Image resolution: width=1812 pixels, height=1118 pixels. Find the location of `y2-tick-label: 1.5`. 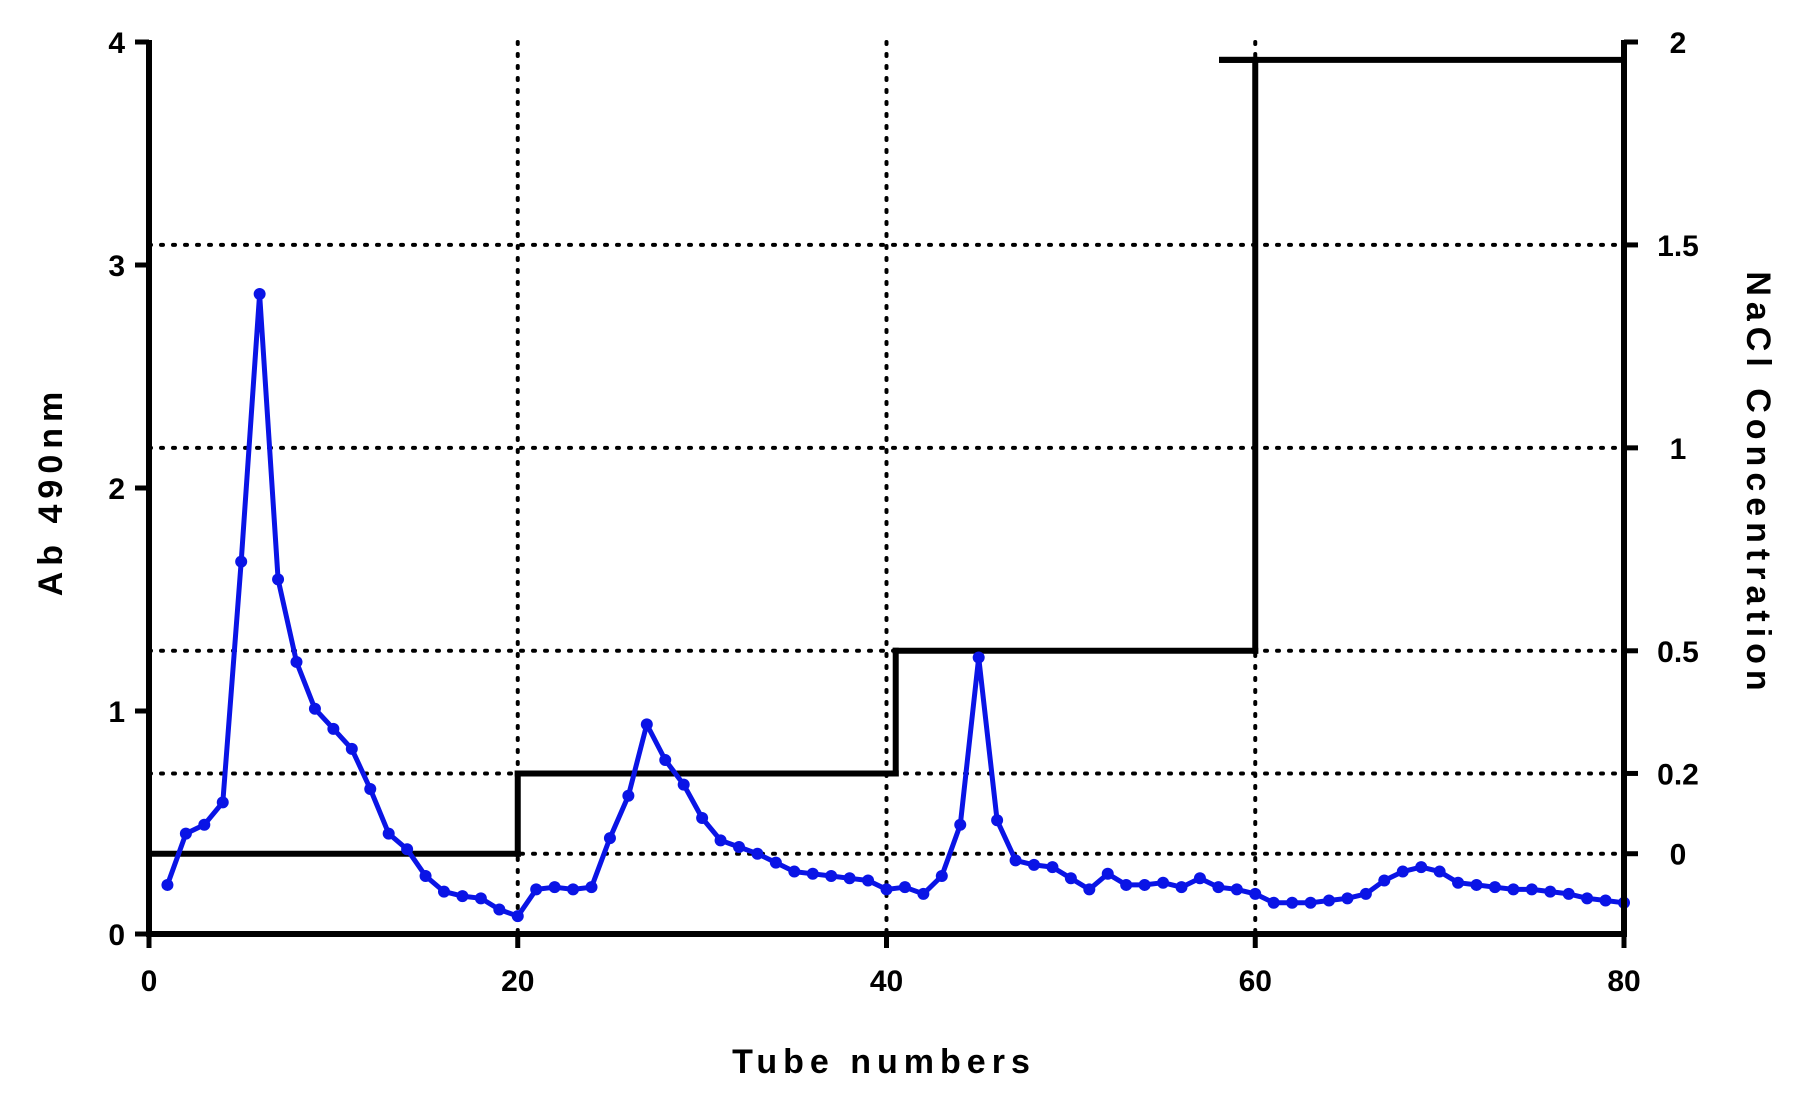

y2-tick-label: 1.5 is located at coordinates (1678, 246).